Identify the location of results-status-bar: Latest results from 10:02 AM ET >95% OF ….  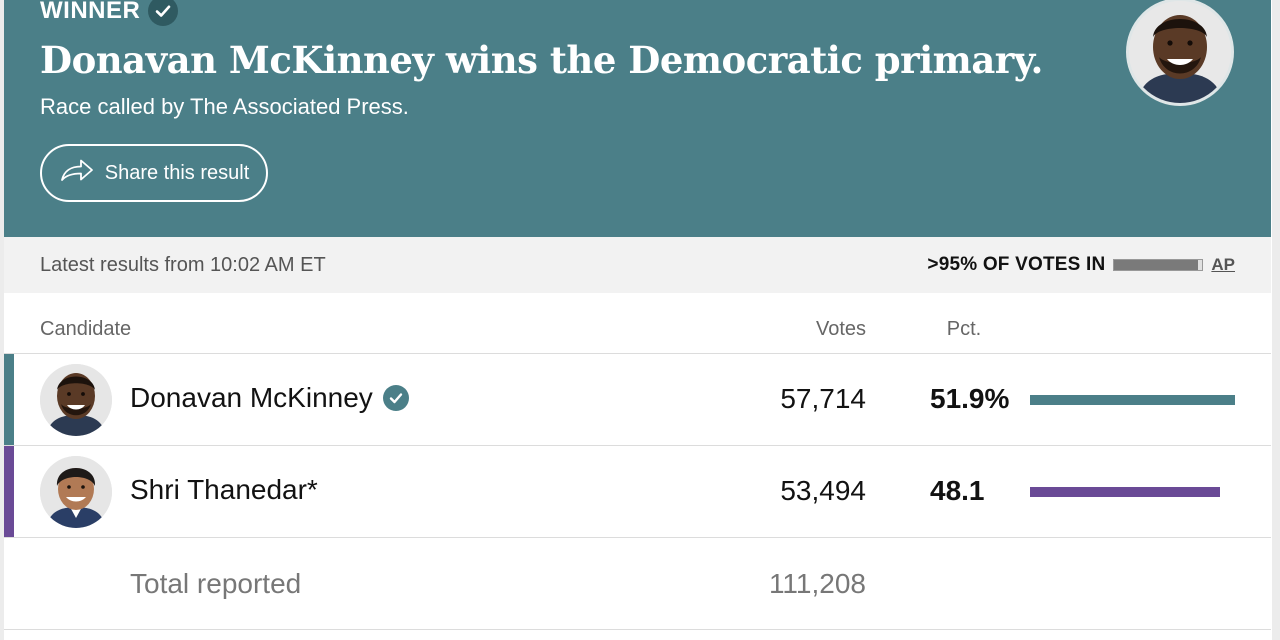
(637, 265).